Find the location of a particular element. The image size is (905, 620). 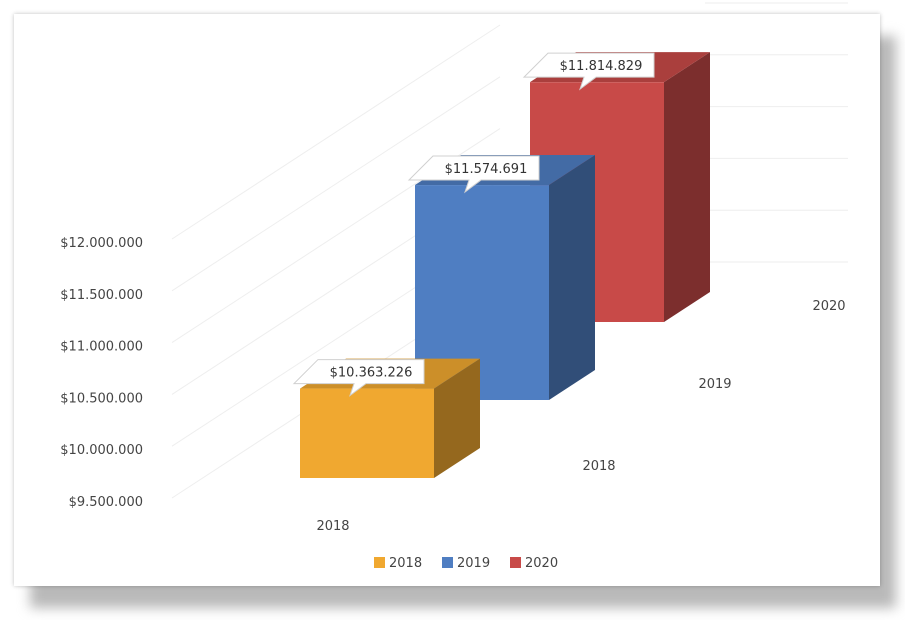

bar-side-2019 is located at coordinates (572, 277).